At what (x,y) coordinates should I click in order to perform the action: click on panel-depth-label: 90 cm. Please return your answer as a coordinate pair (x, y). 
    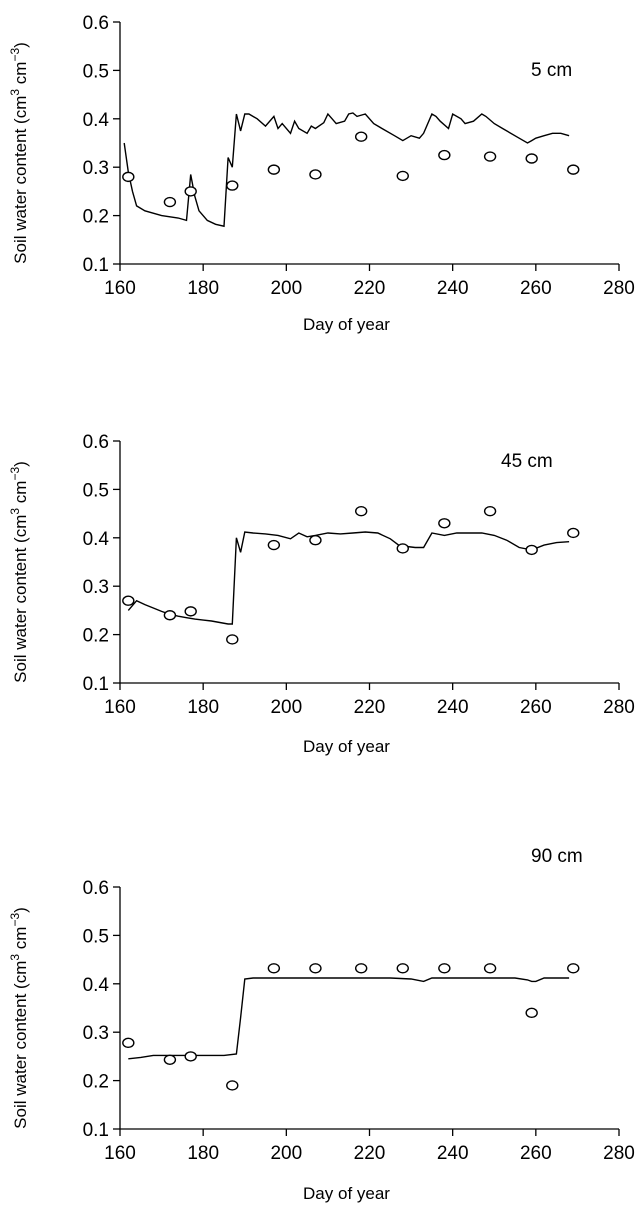
    Looking at the image, I should click on (557, 856).